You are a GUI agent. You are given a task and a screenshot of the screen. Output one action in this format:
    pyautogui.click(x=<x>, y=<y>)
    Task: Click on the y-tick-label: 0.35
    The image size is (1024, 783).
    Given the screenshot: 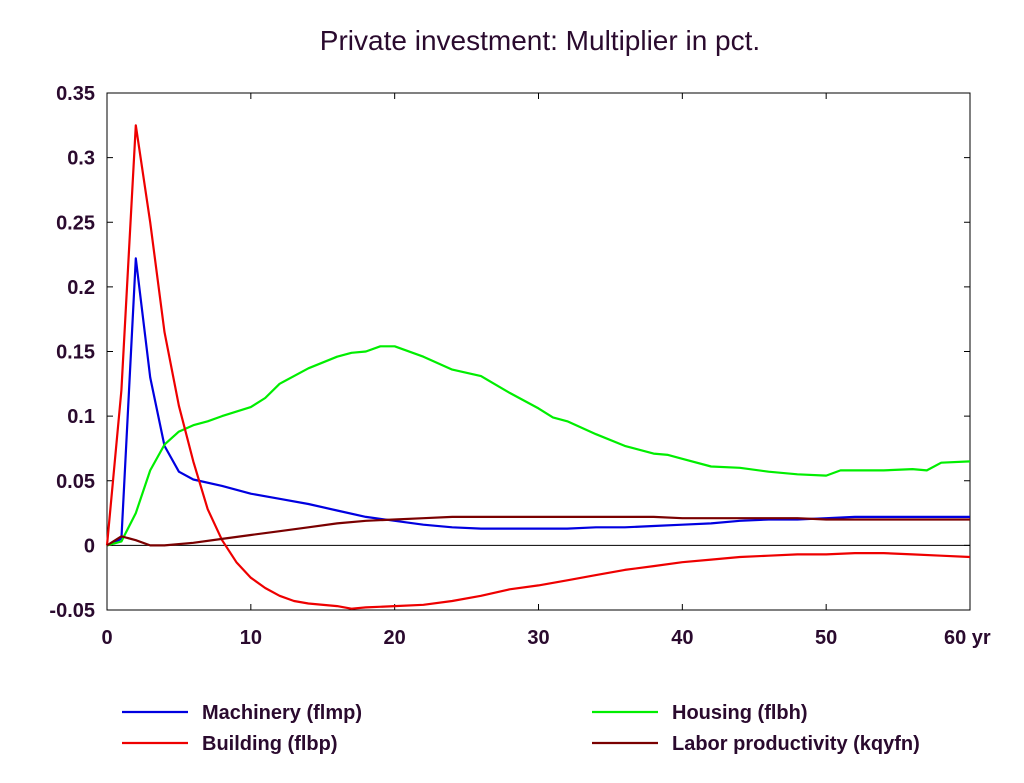 What is the action you would take?
    pyautogui.click(x=75, y=94)
    